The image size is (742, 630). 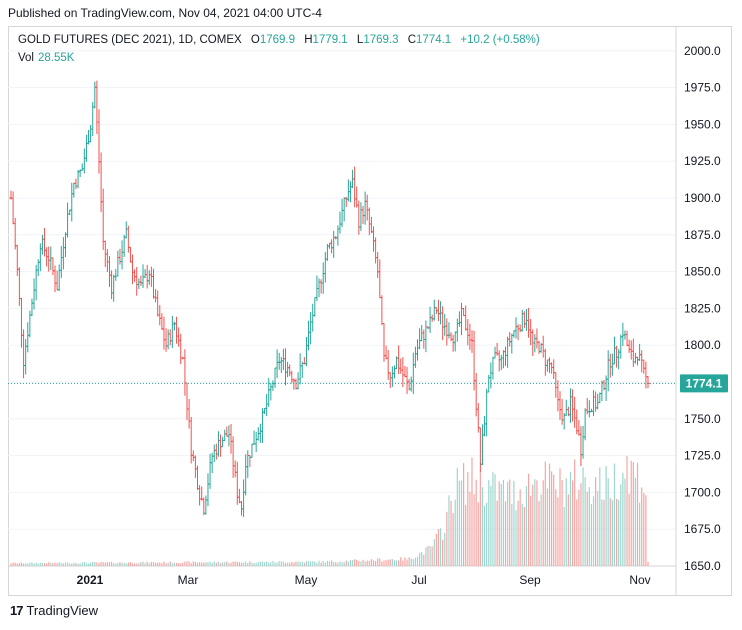 I want to click on tradingview-brand: 17 TradingView, so click(x=54, y=610).